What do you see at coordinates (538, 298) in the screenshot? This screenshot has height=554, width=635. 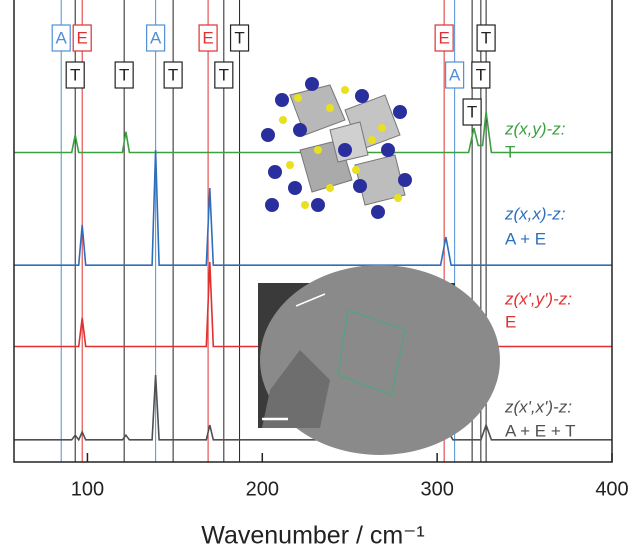 I see `series-name: z(x',y')-z:` at bounding box center [538, 298].